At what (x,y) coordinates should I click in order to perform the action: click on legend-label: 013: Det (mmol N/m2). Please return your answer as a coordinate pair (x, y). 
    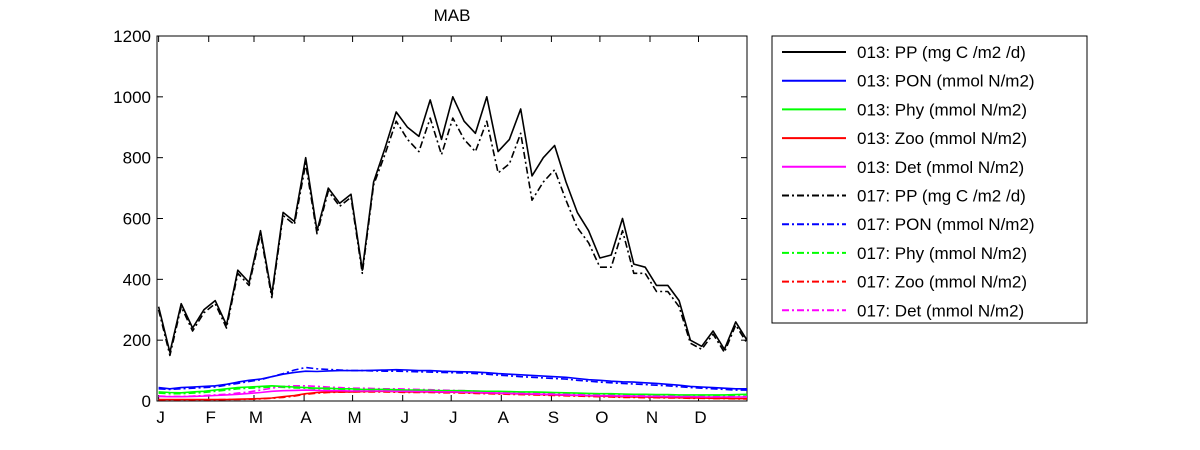
    Looking at the image, I should click on (940, 167).